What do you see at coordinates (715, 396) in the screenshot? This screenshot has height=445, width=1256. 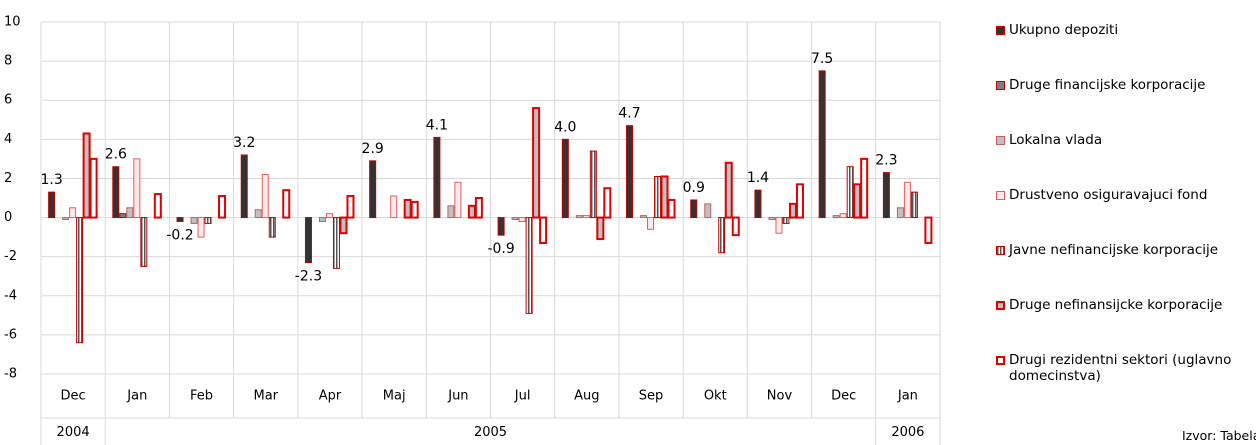 I see `x-tick-label: Okt` at bounding box center [715, 396].